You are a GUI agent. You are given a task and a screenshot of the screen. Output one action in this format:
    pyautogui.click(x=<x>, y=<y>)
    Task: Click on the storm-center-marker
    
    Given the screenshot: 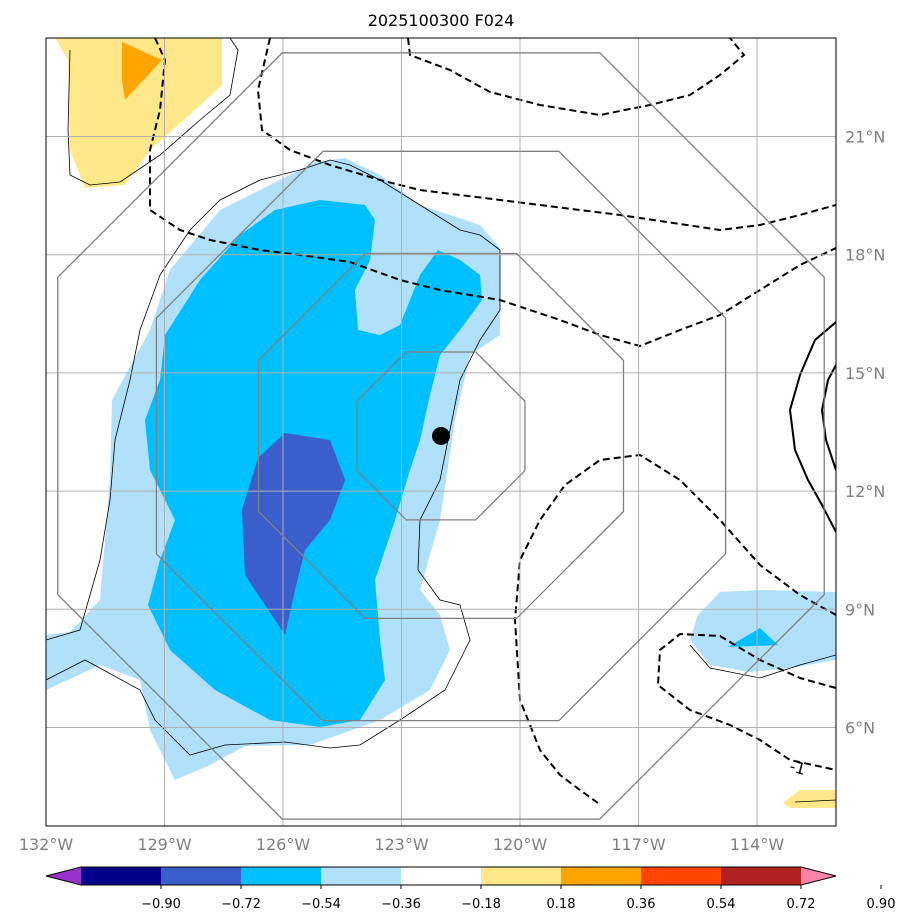 What is the action you would take?
    pyautogui.click(x=441, y=435)
    